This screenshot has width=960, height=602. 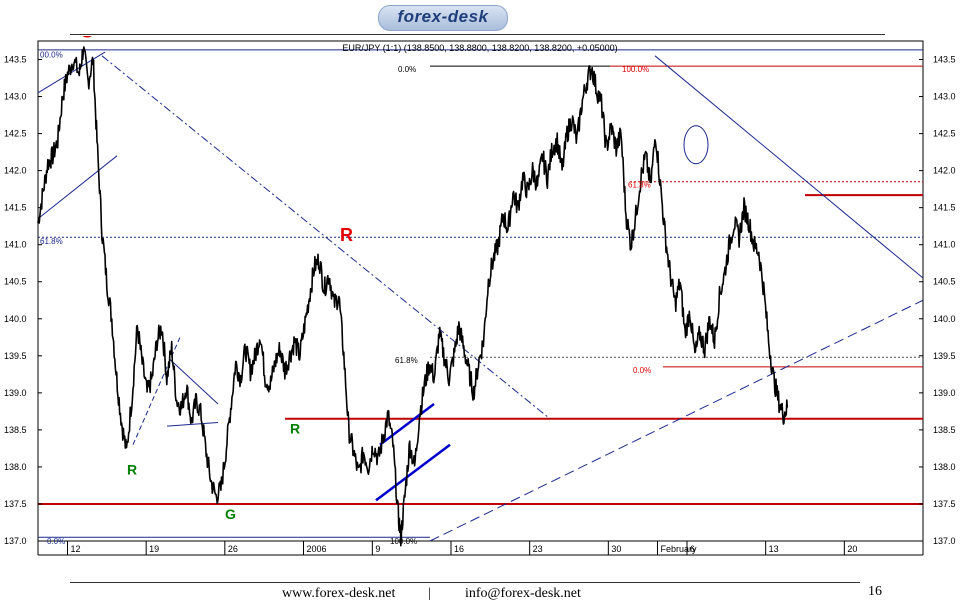 What do you see at coordinates (944, 393) in the screenshot?
I see `y-tick-label-right: 139.0` at bounding box center [944, 393].